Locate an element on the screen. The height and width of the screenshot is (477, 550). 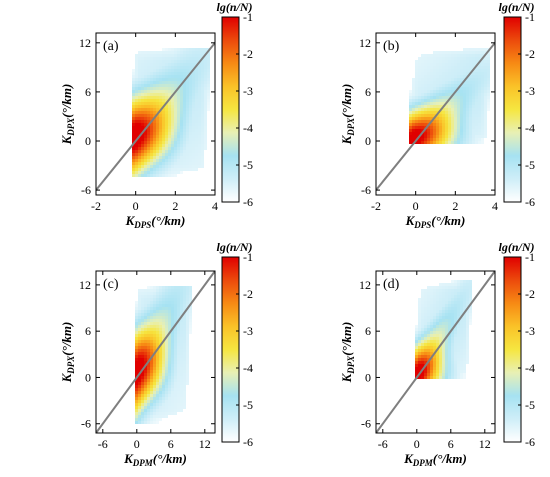
panel-label: (a) is located at coordinates (111, 46).